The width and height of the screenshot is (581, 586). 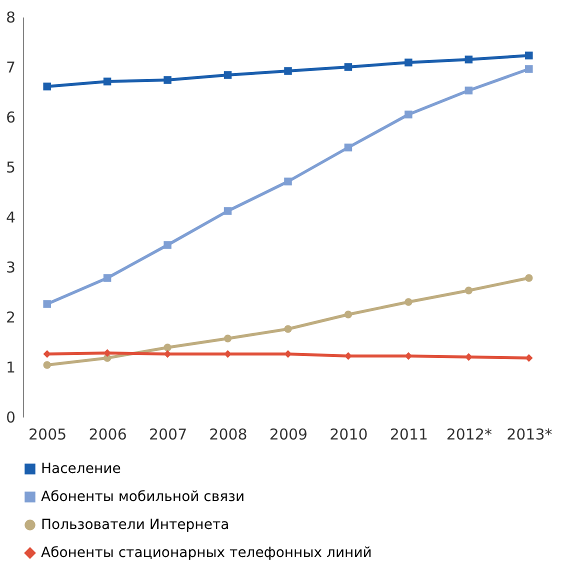 What do you see at coordinates (11, 367) in the screenshot?
I see `y-tick-label: 1` at bounding box center [11, 367].